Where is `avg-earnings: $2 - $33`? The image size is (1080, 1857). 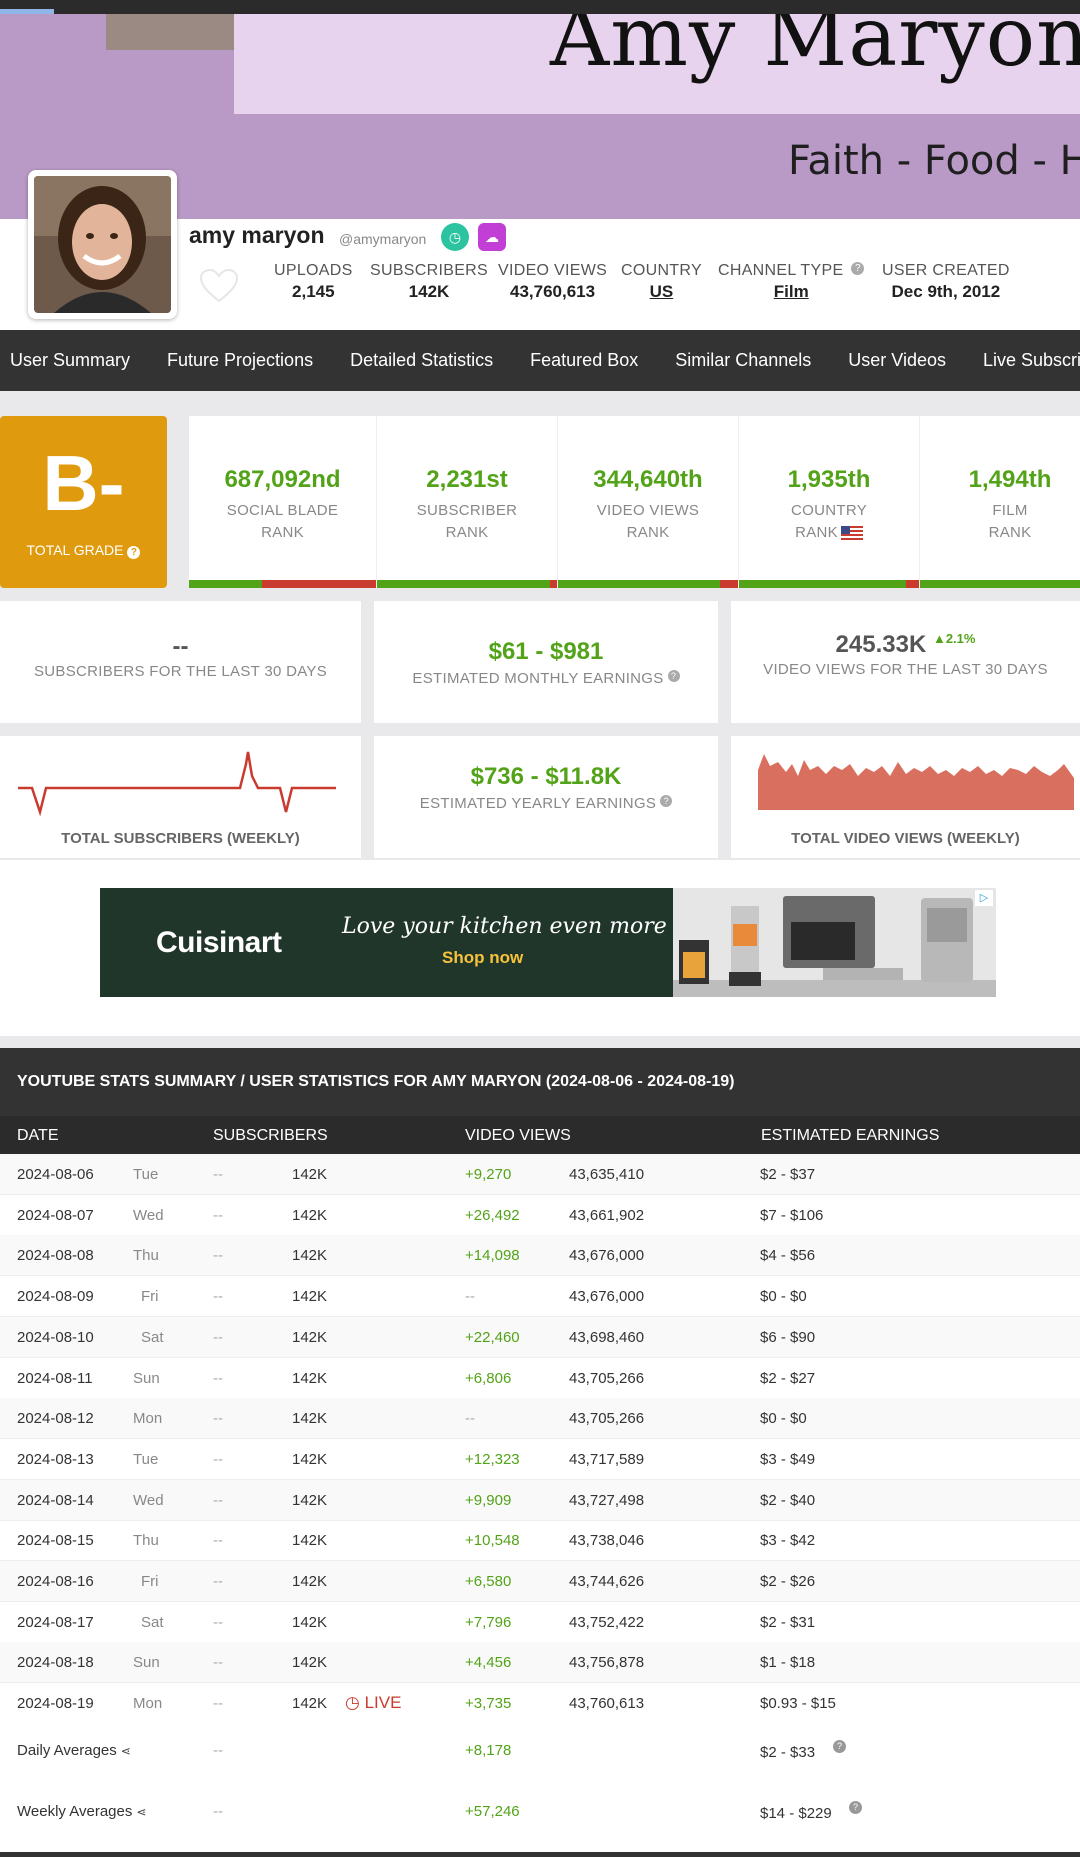 avg-earnings: $2 - $33 is located at coordinates (788, 1752).